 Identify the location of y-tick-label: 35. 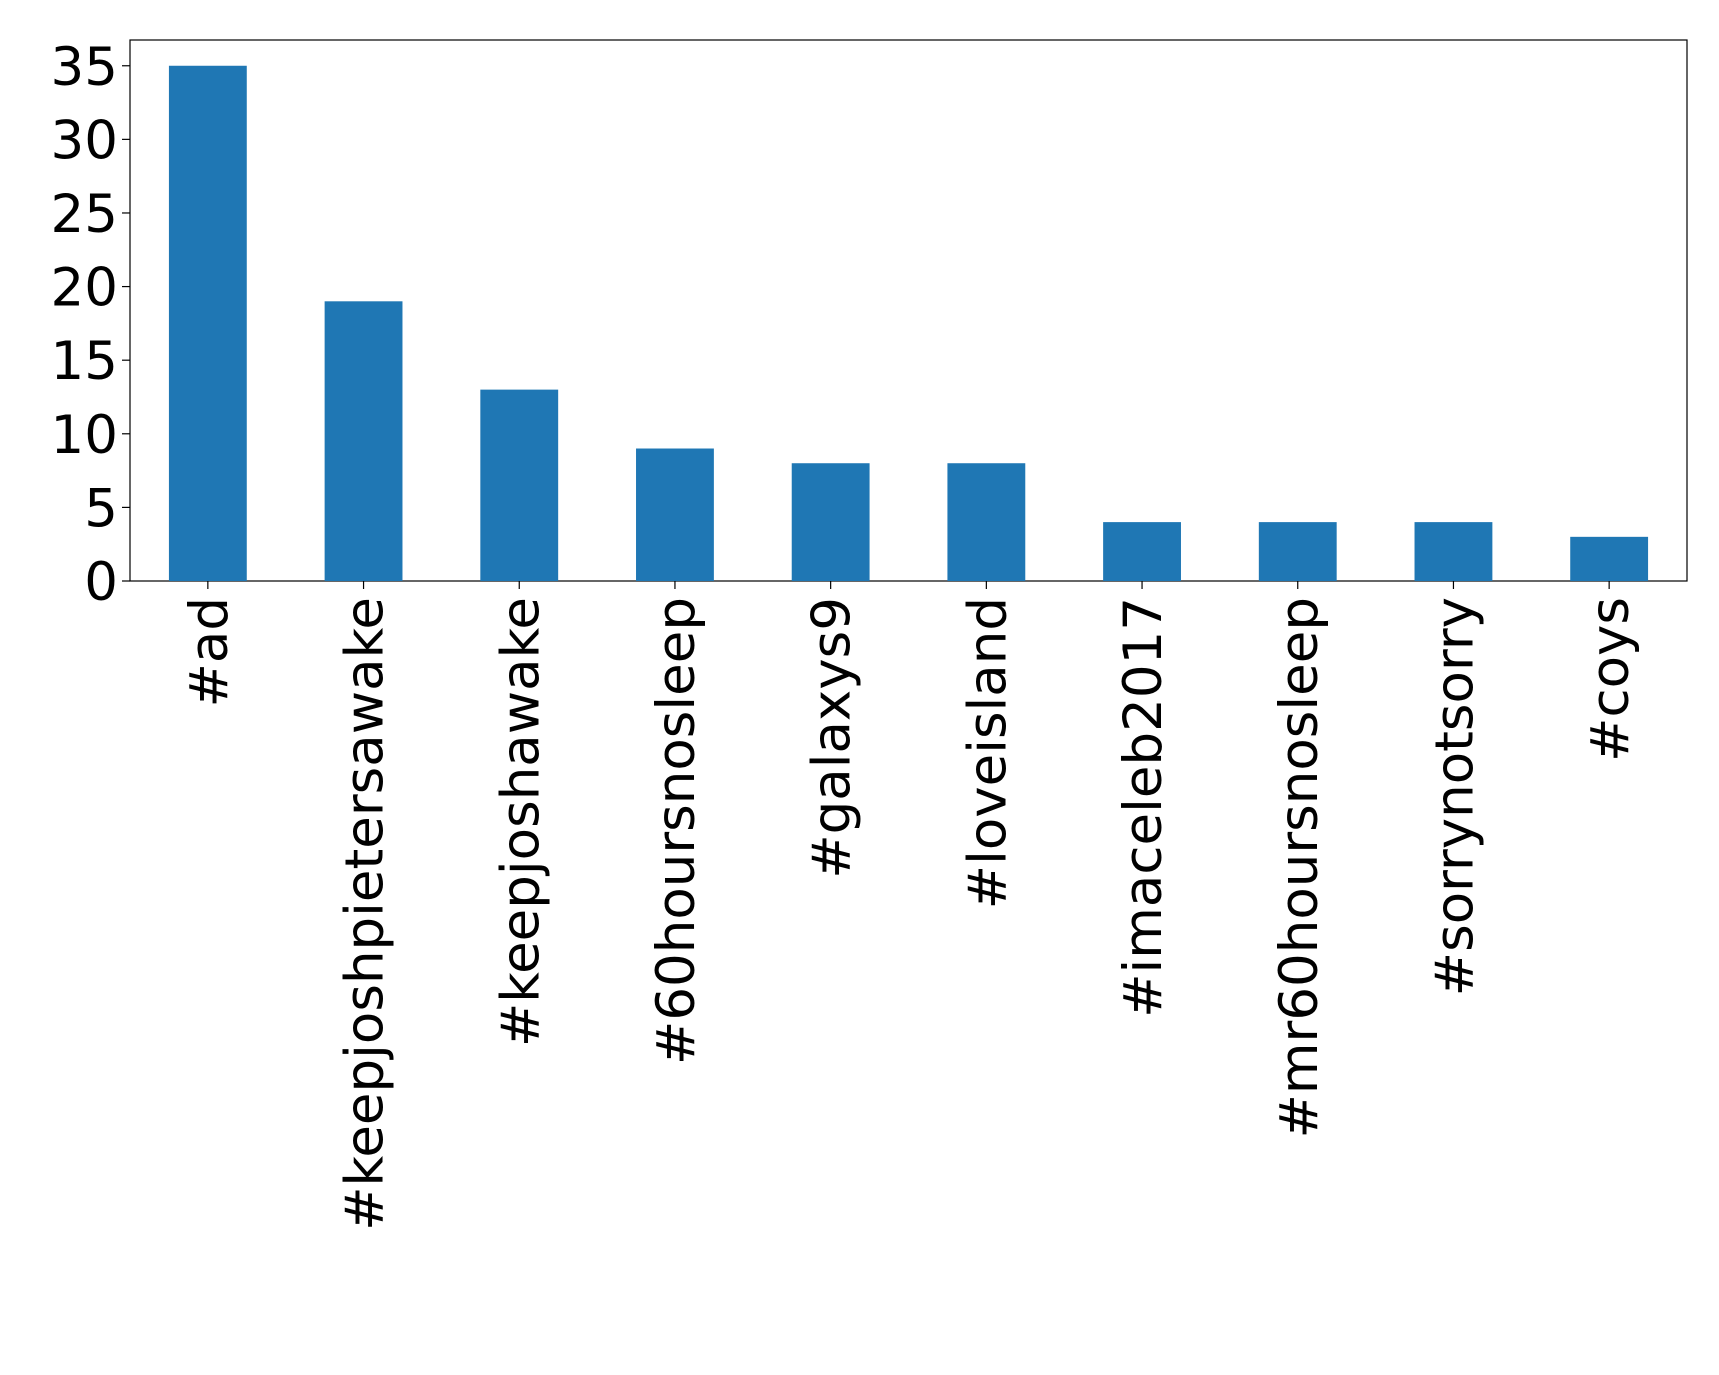
(84, 67).